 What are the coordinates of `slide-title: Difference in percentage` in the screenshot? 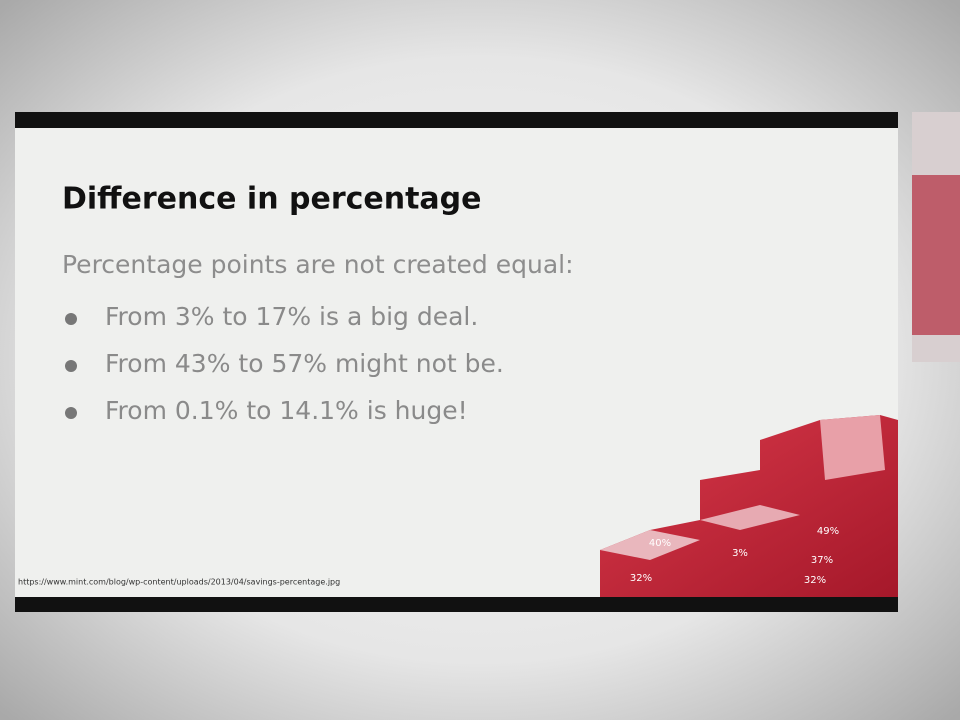 It's located at (272, 199).